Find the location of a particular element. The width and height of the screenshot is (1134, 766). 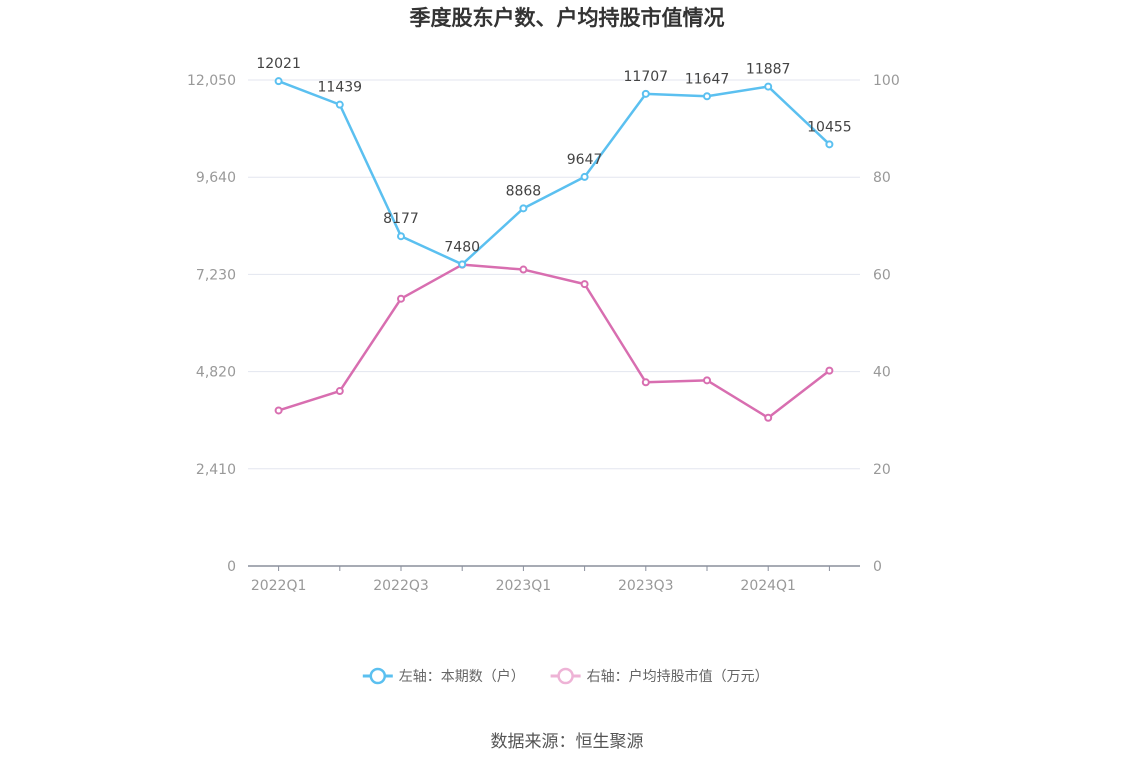

y-axis-right: 0 20 40 60 80 100 is located at coordinates (886, 324).